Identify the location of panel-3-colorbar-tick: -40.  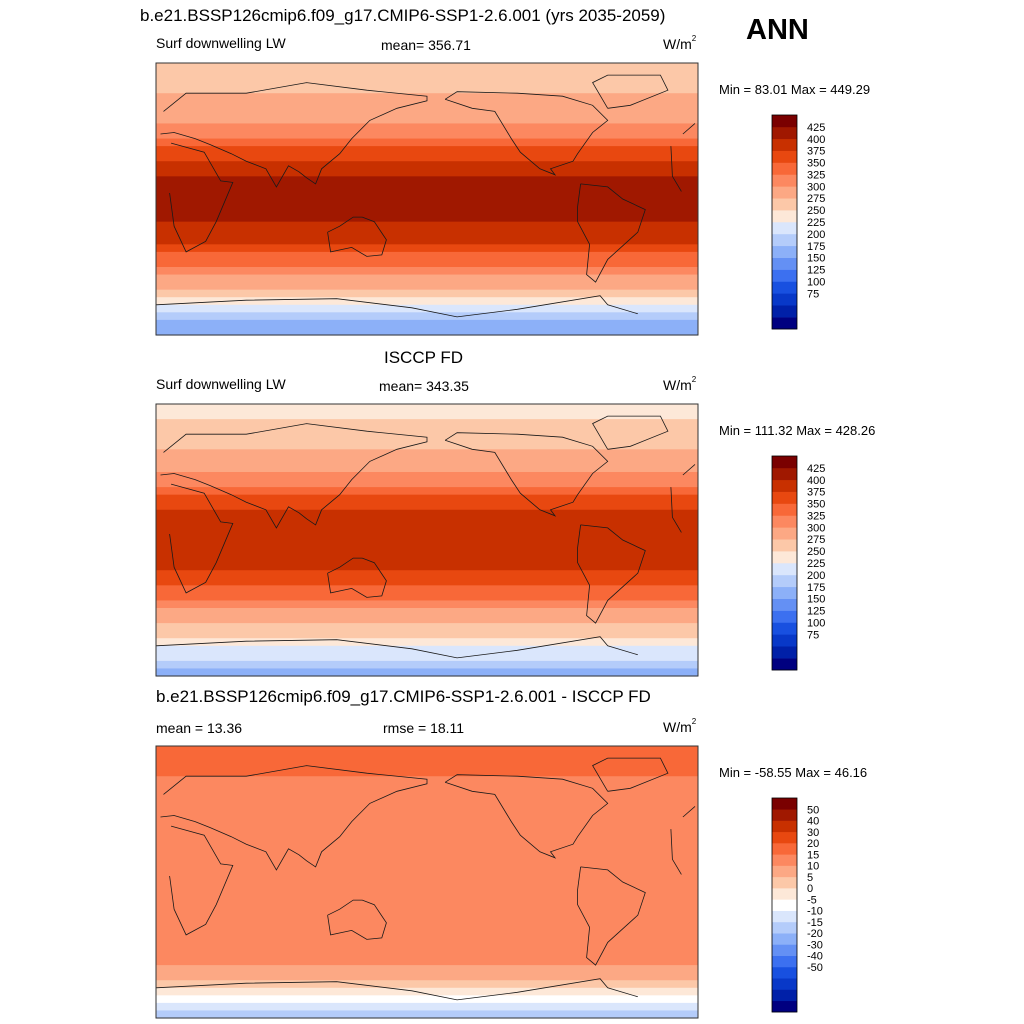
(815, 957).